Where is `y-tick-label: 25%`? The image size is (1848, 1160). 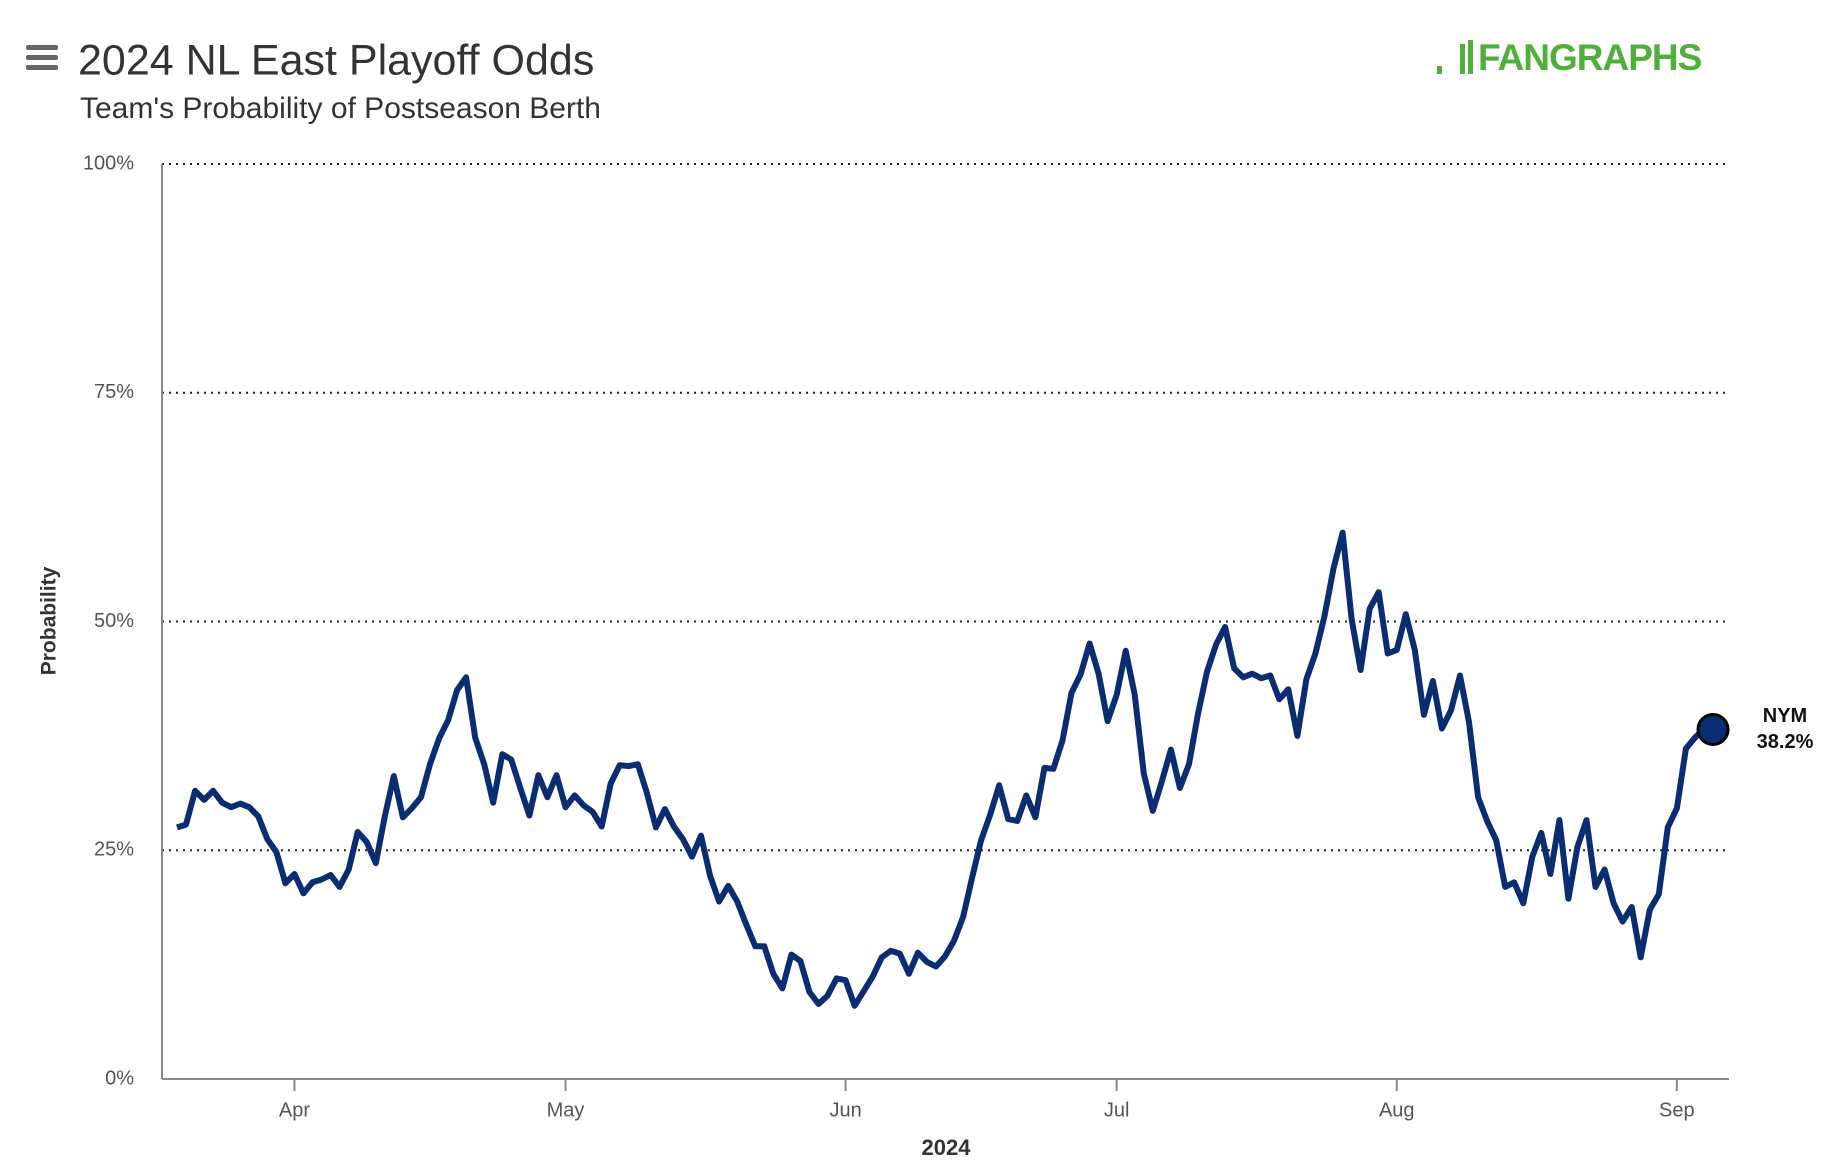
y-tick-label: 25% is located at coordinates (114, 850).